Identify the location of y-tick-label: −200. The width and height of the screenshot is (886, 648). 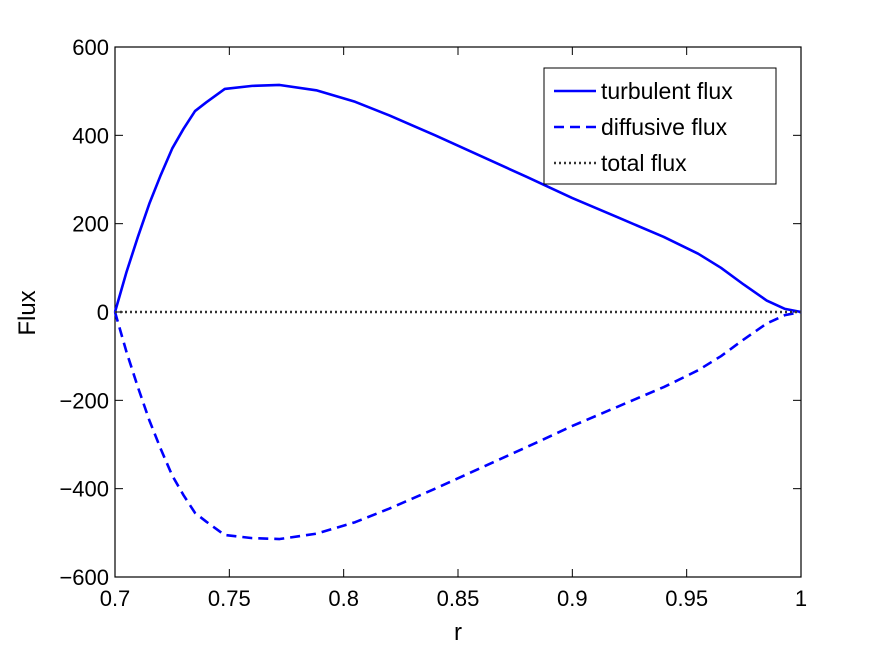
(84, 400).